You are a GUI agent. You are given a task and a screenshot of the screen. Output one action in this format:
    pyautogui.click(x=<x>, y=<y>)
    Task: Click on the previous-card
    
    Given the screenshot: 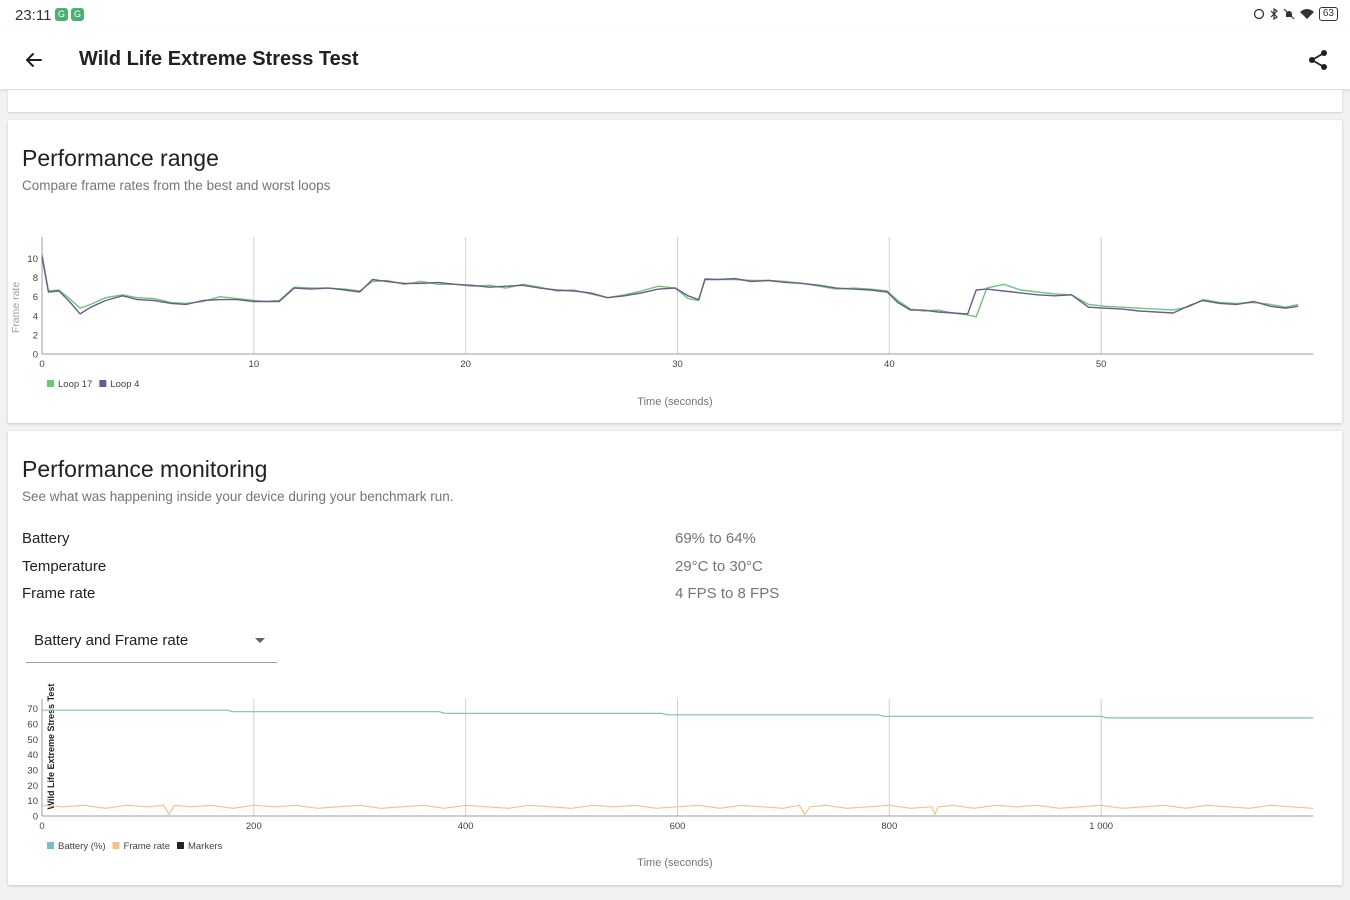 What is the action you would take?
    pyautogui.click(x=675, y=101)
    